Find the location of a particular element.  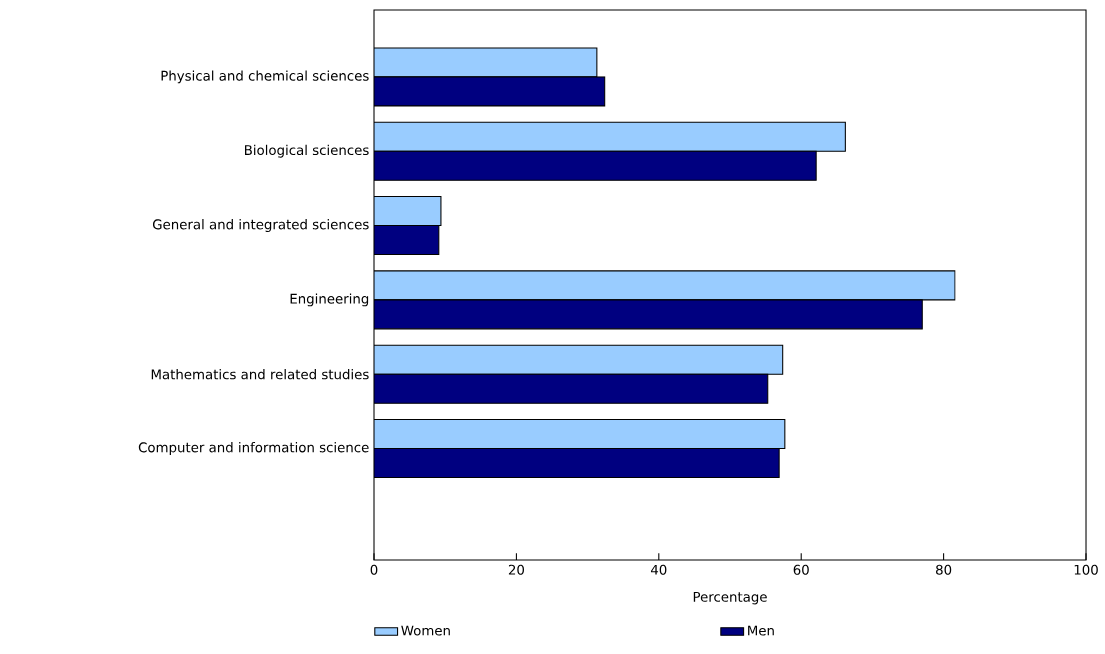

x-axis-title: Percentage is located at coordinates (730, 598).